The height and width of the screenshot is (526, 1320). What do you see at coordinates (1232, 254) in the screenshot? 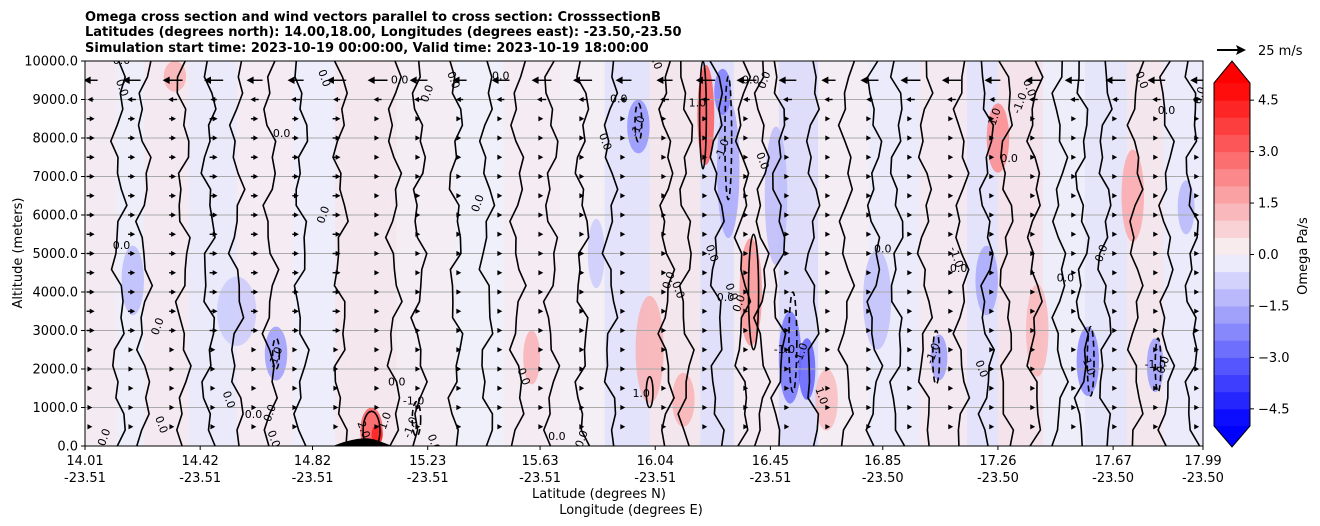
I see `colorbar-outline` at bounding box center [1232, 254].